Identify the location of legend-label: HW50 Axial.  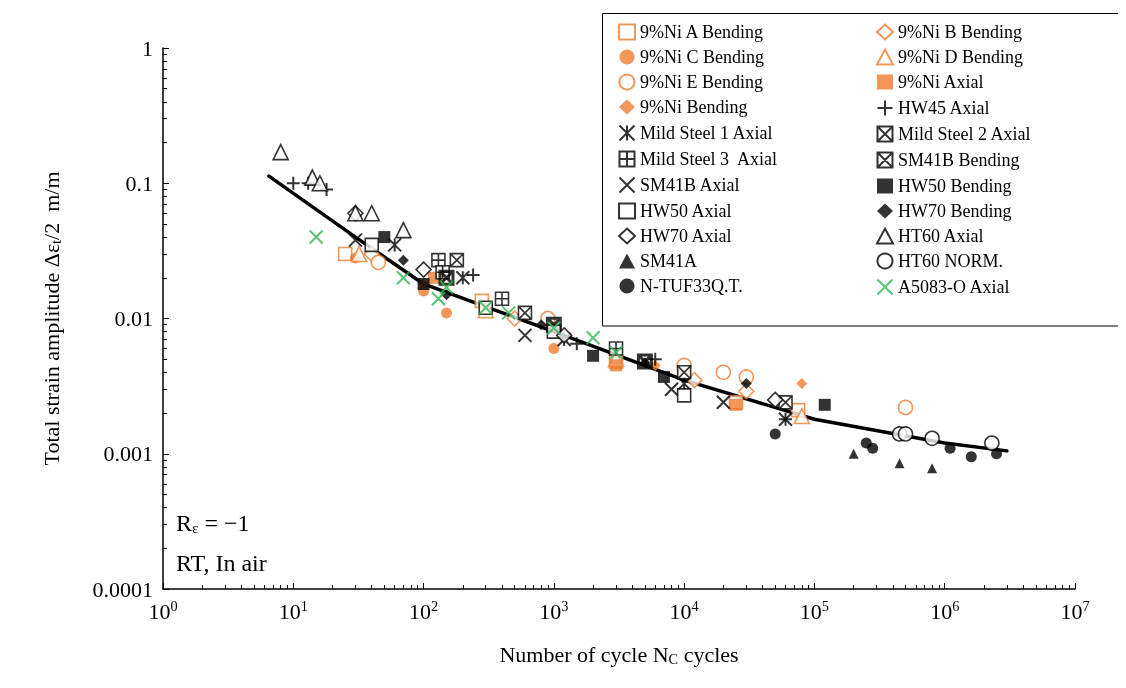
(686, 211).